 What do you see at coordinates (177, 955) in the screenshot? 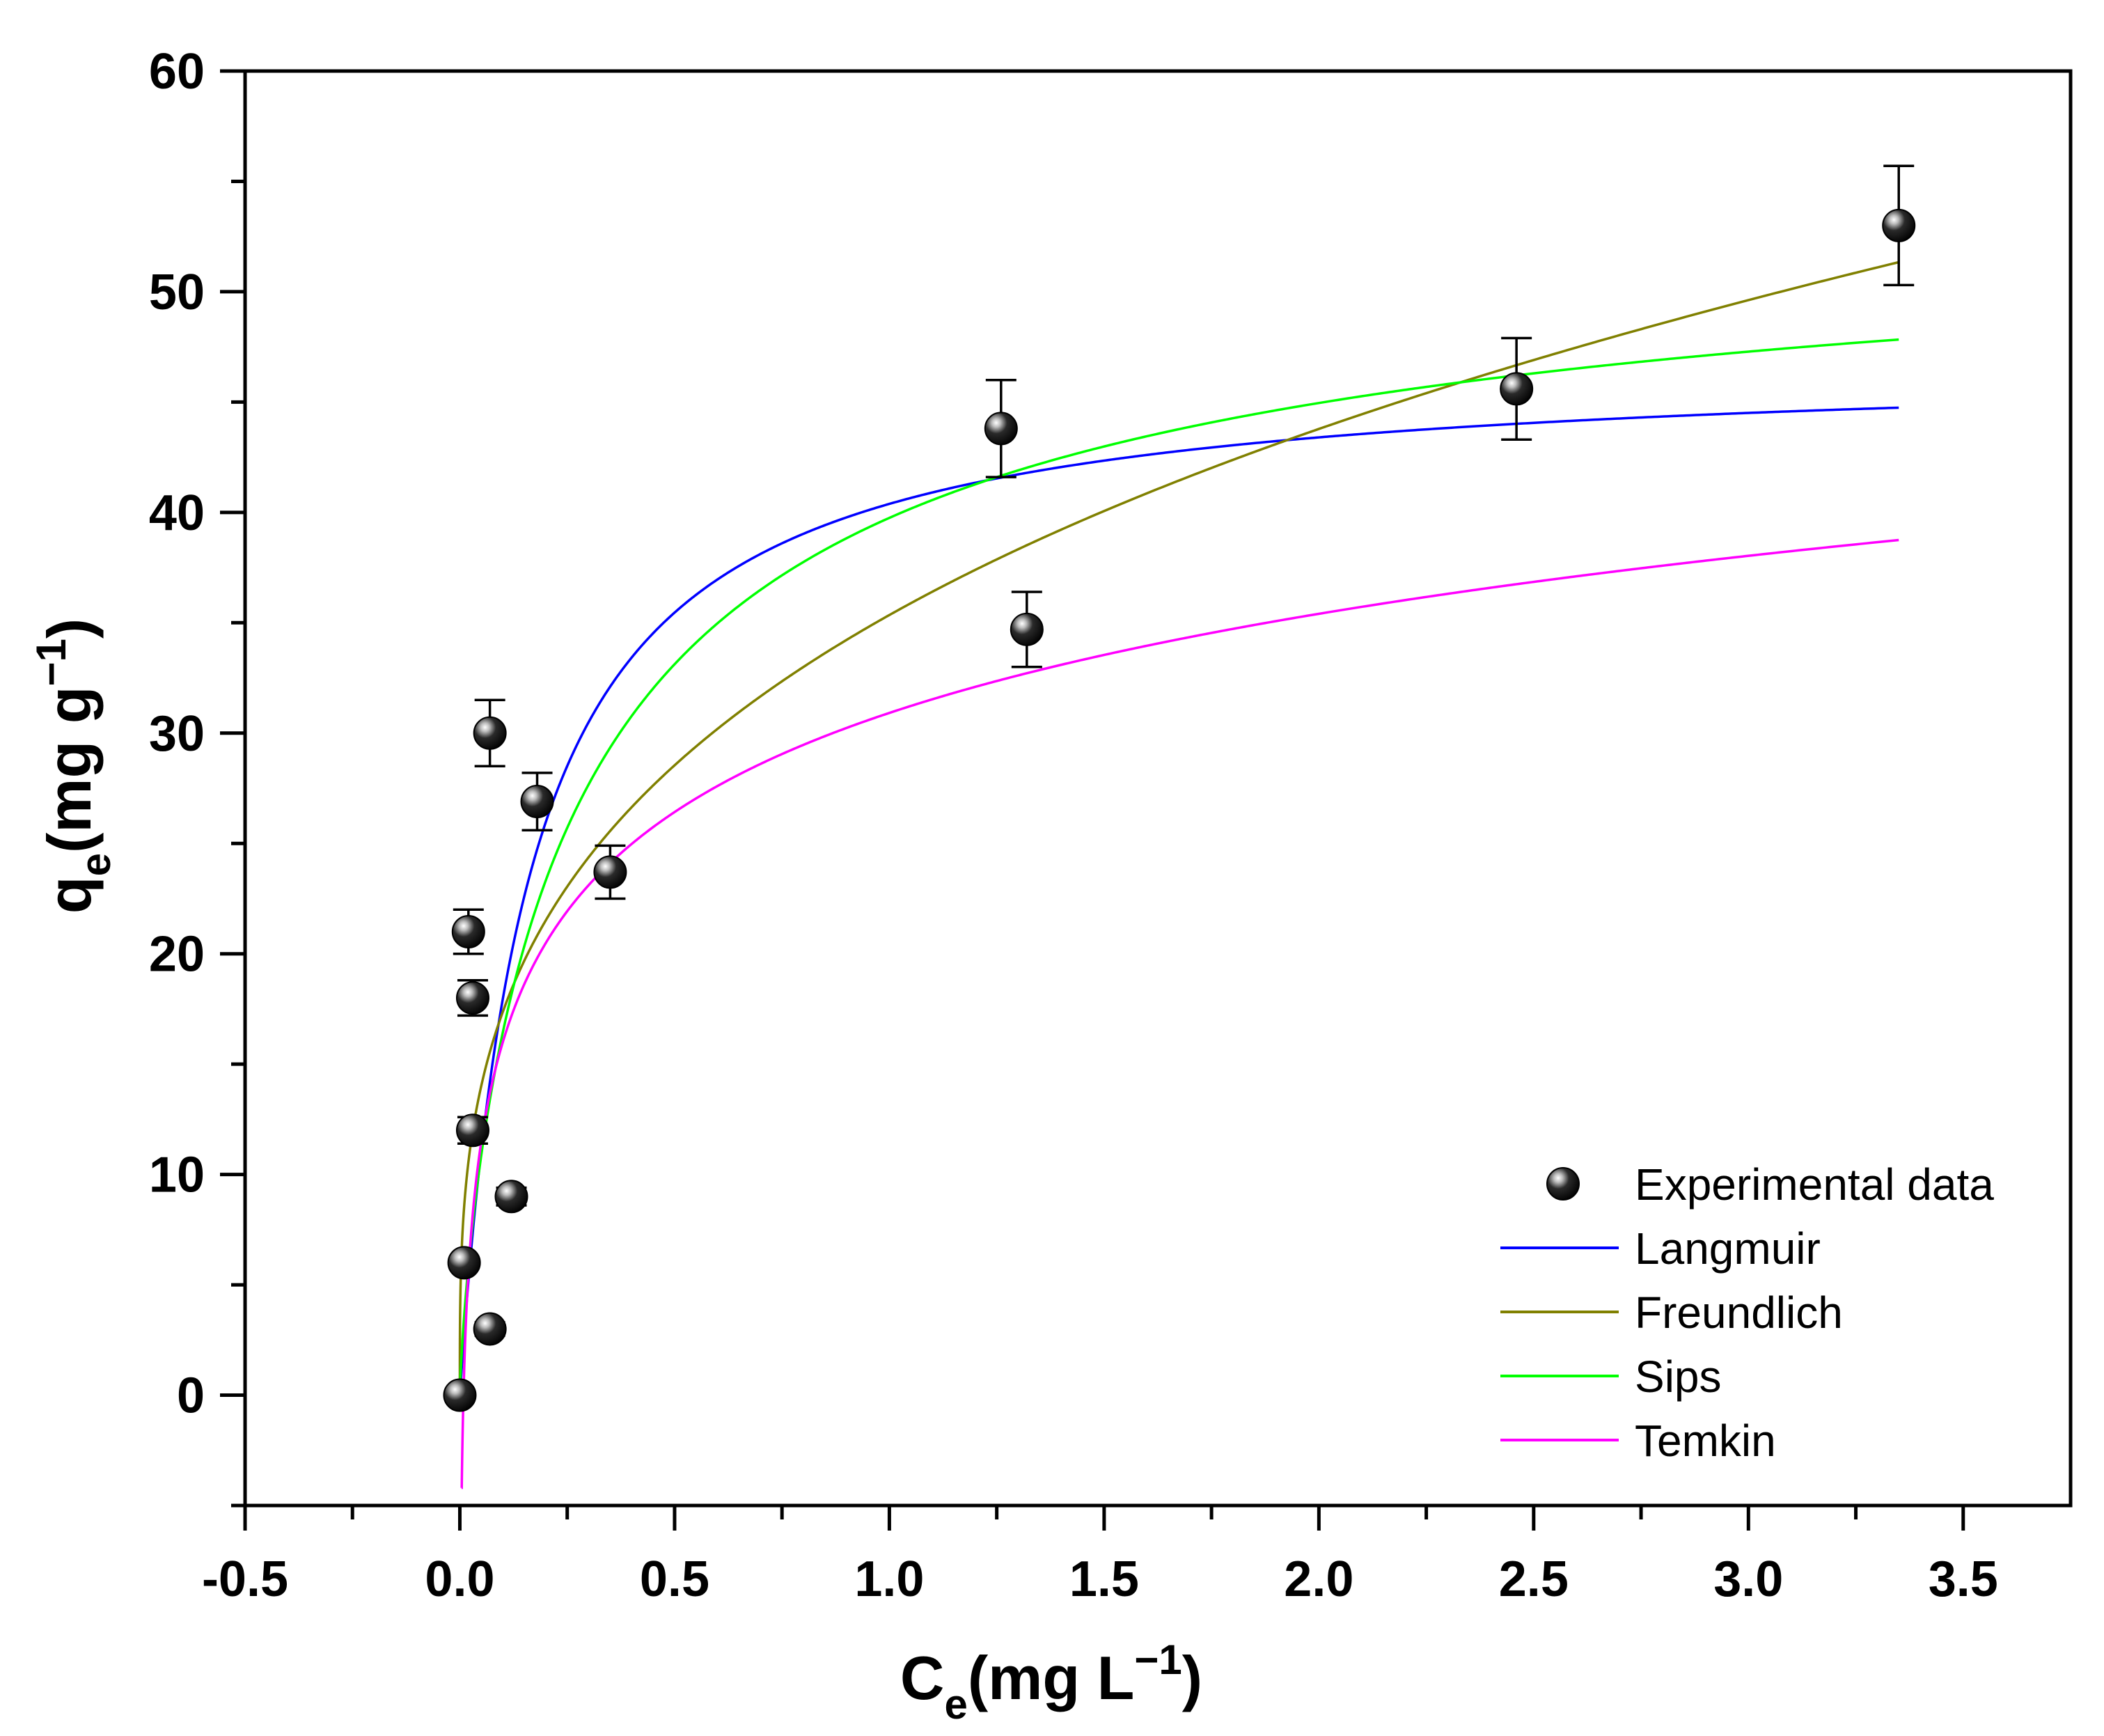
I see `y-tick-label: 20` at bounding box center [177, 955].